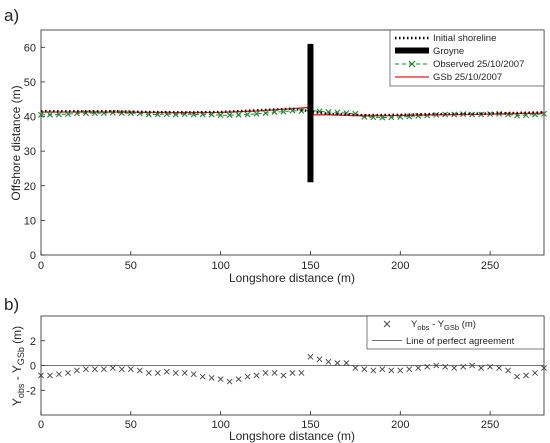 This screenshot has height=443, width=550. I want to click on panel-b-points, so click(292, 369).